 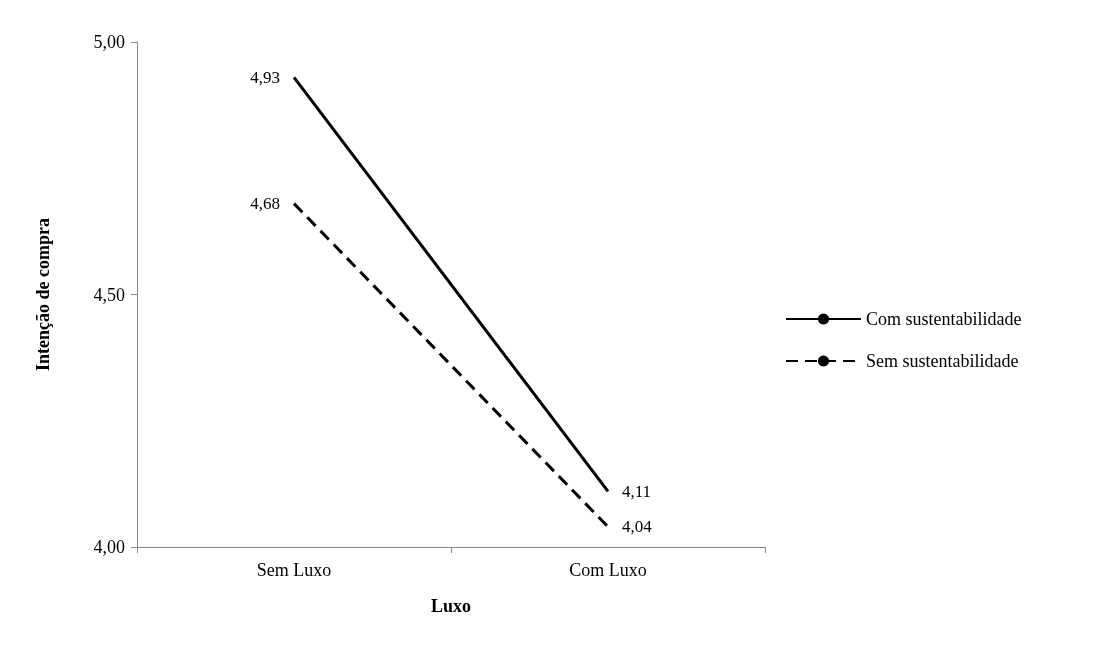 What do you see at coordinates (109, 294) in the screenshot?
I see `y-tick-label: 4,50` at bounding box center [109, 294].